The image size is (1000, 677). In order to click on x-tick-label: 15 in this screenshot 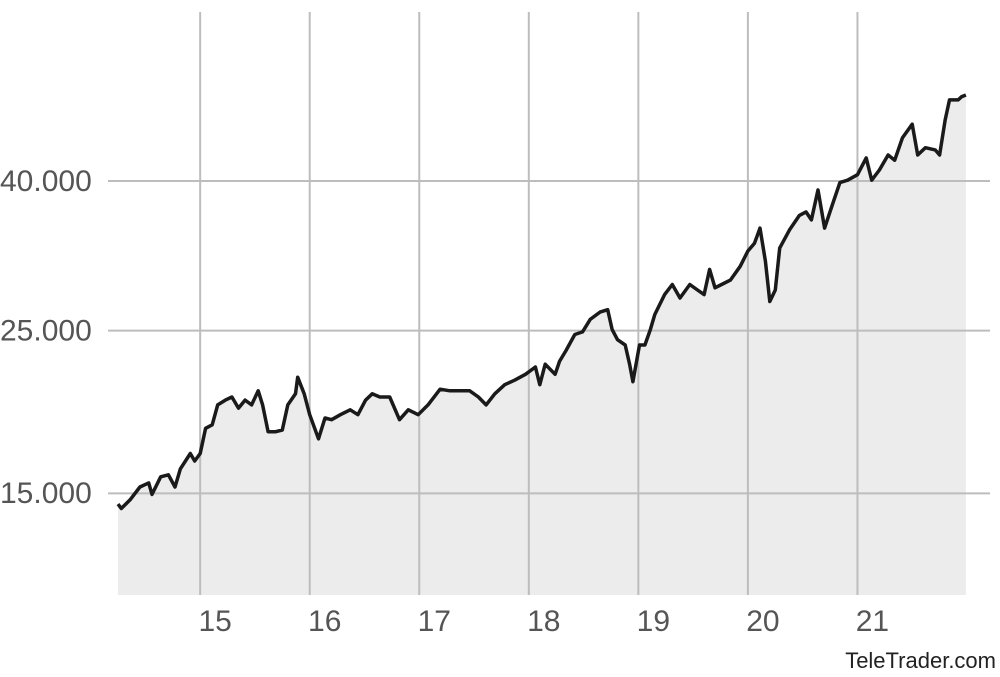, I will do `click(214, 621)`.